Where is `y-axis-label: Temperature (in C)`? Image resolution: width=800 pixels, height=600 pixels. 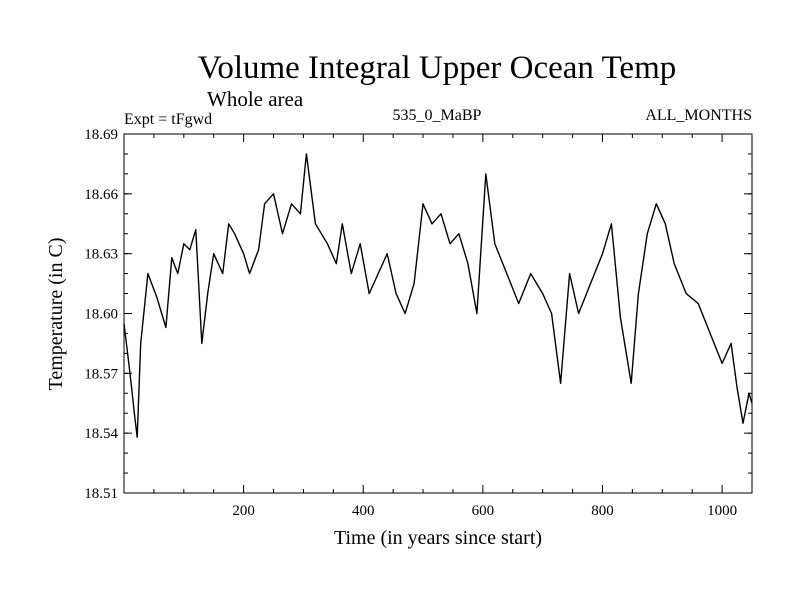
y-axis-label: Temperature (in C) is located at coordinates (56, 314).